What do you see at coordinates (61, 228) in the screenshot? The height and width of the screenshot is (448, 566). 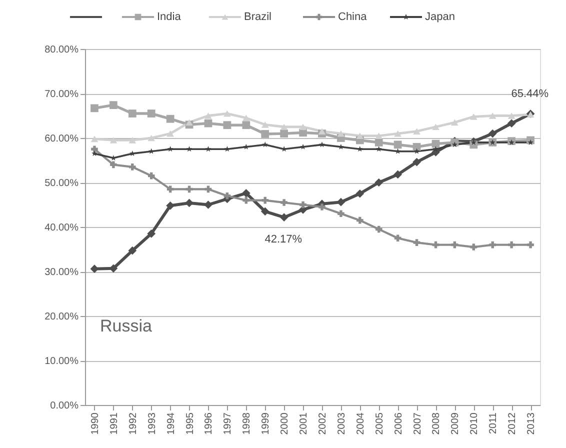 I see `y-tick-label: 40.00%` at bounding box center [61, 228].